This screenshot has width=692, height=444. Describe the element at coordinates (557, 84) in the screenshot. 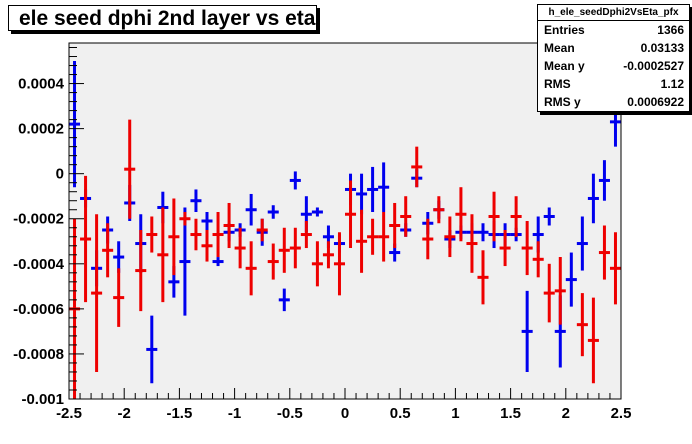

I see `stats-label: RMS` at that location.